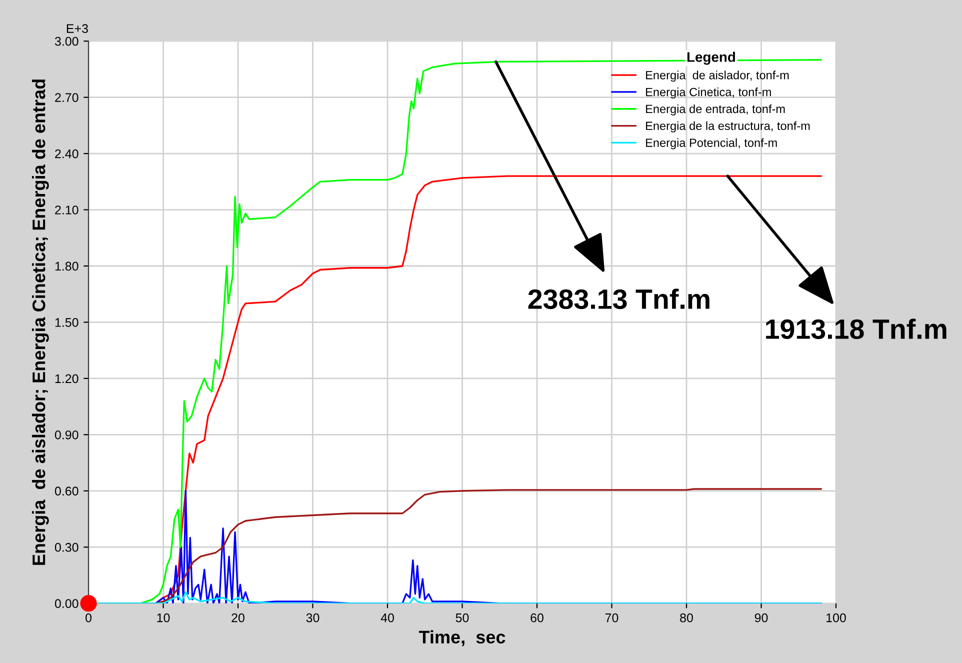 This screenshot has height=663, width=962. What do you see at coordinates (387, 617) in the screenshot?
I see `x-tick-label: 40` at bounding box center [387, 617].